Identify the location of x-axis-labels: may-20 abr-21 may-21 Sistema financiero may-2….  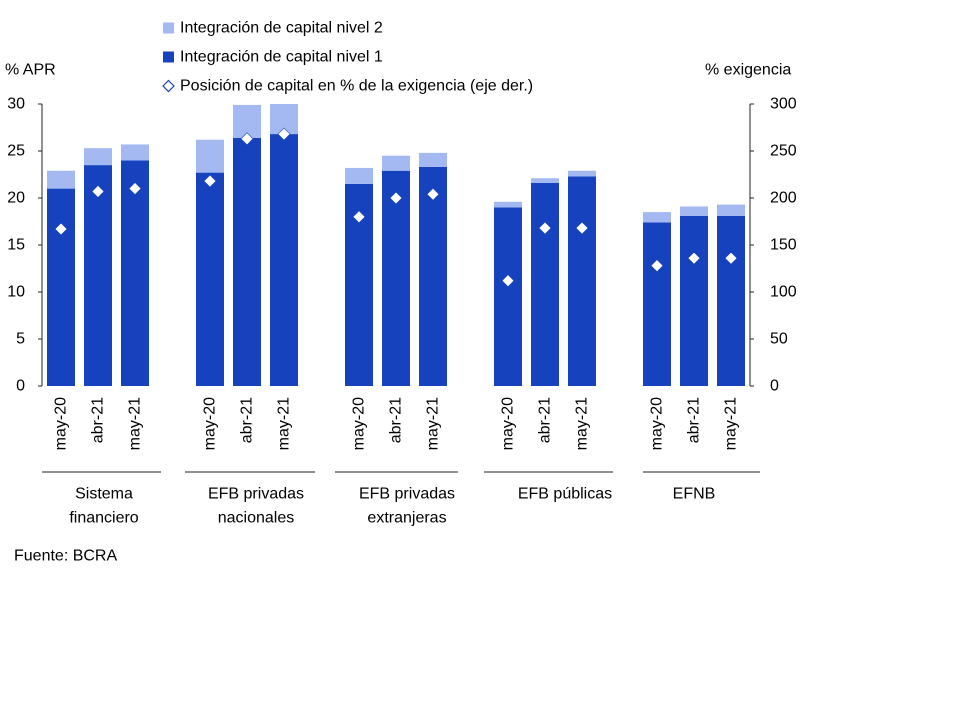
(401, 462).